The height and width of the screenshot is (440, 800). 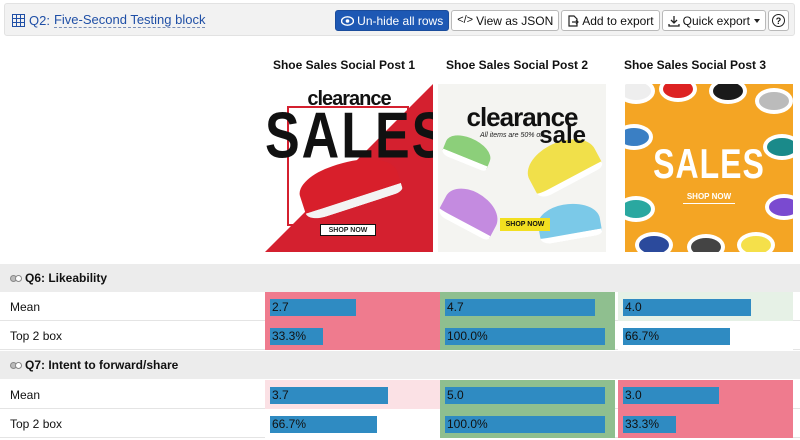 I want to click on question-title-text: Five-Second Testing block, so click(x=129, y=20).